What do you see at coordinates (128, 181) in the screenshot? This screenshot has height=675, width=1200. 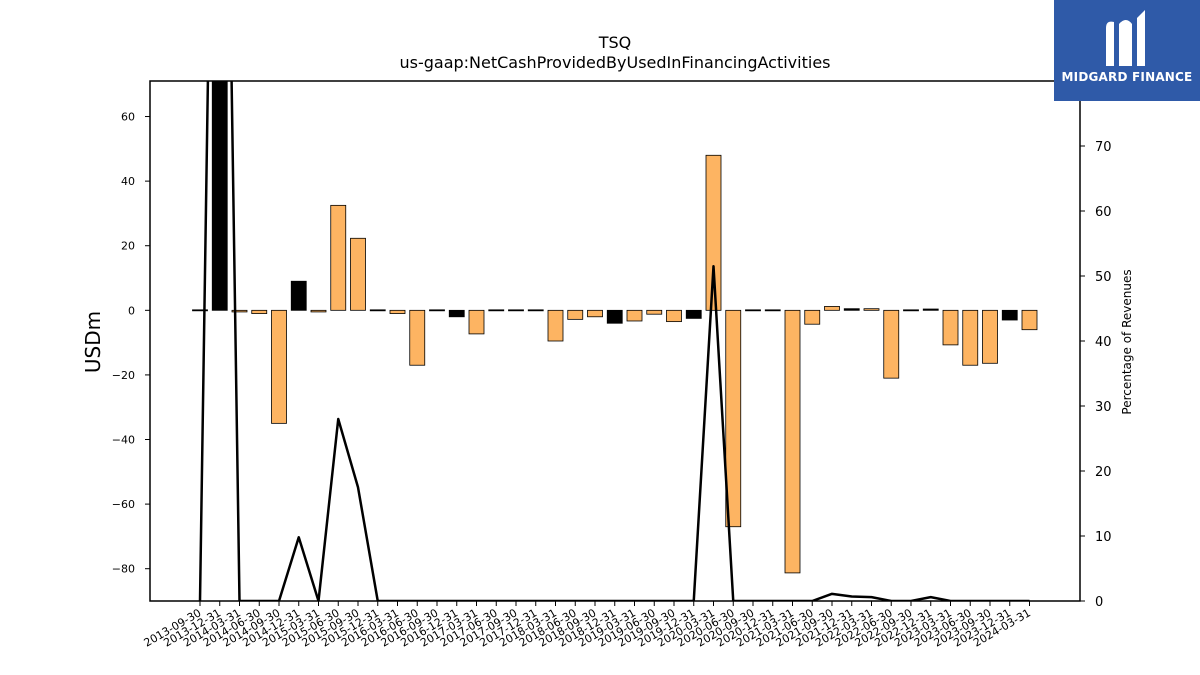 I see `y-tick-label: 40` at bounding box center [128, 181].